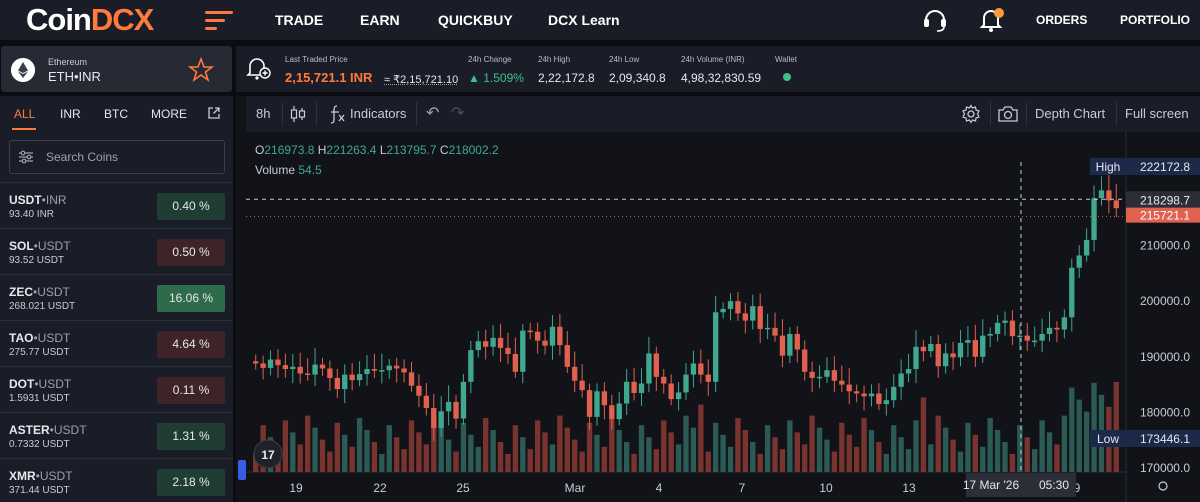  Describe the element at coordinates (116, 435) in the screenshot. I see `coin-row-aster: ASTER•USDT 0.7332 USDT 1.31 %` at that location.